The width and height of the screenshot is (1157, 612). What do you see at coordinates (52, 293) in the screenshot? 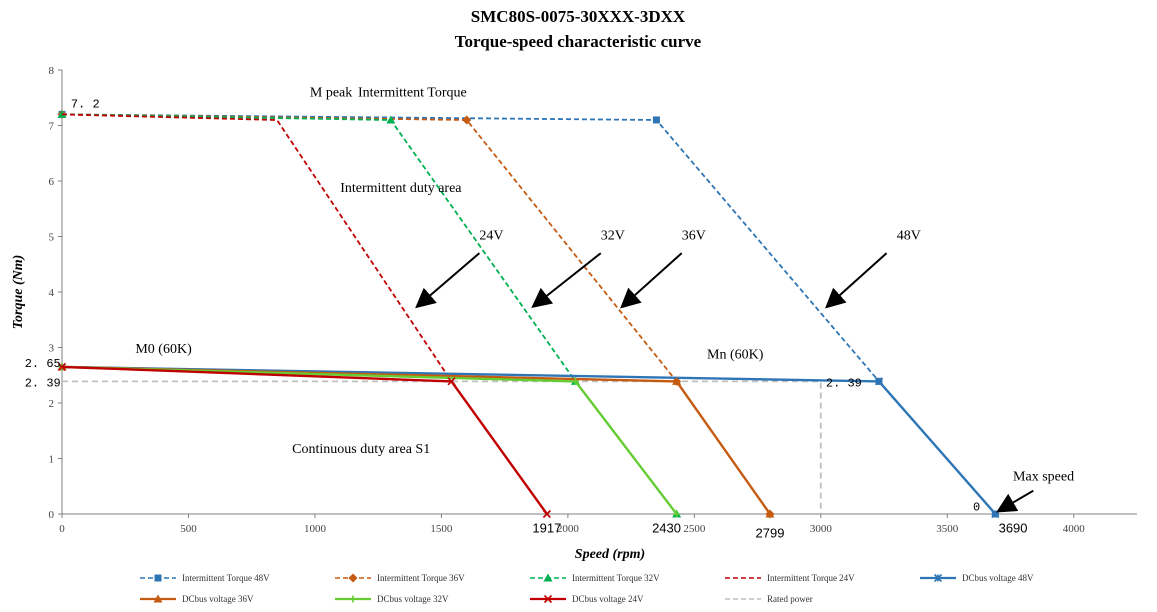
I see `y-tick-label: 4` at bounding box center [52, 293].